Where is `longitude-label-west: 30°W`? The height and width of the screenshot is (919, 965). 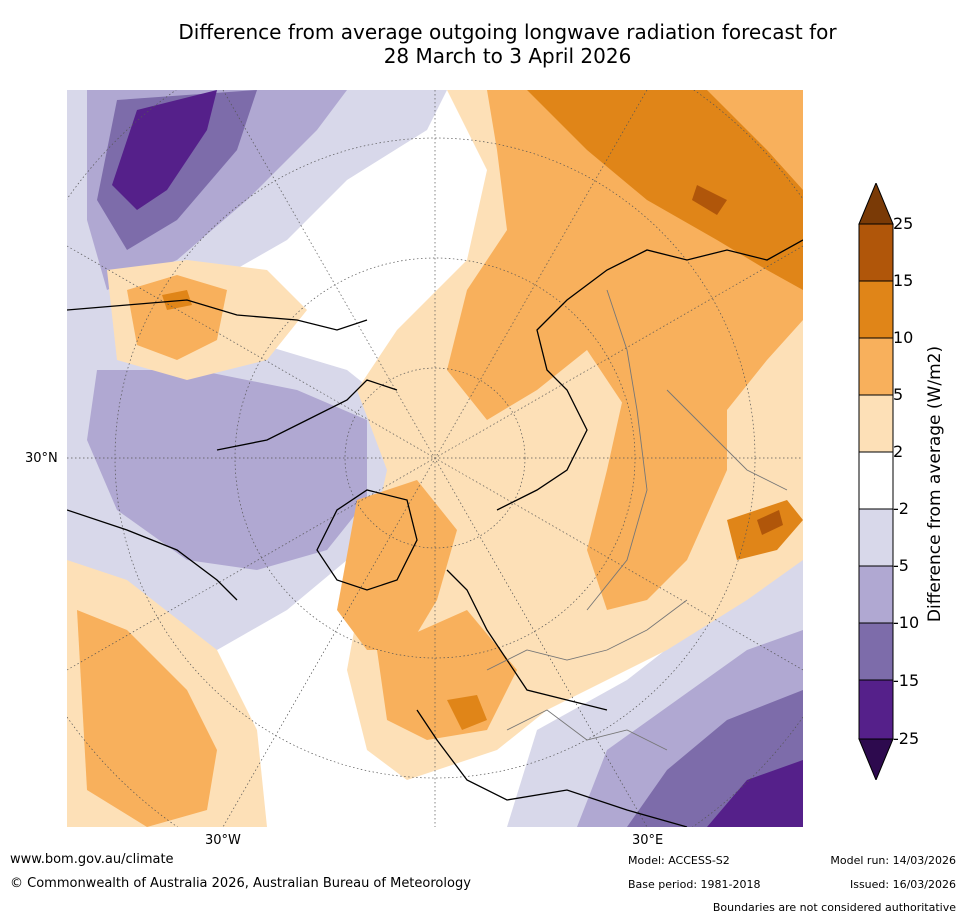 longitude-label-west: 30°W is located at coordinates (223, 840).